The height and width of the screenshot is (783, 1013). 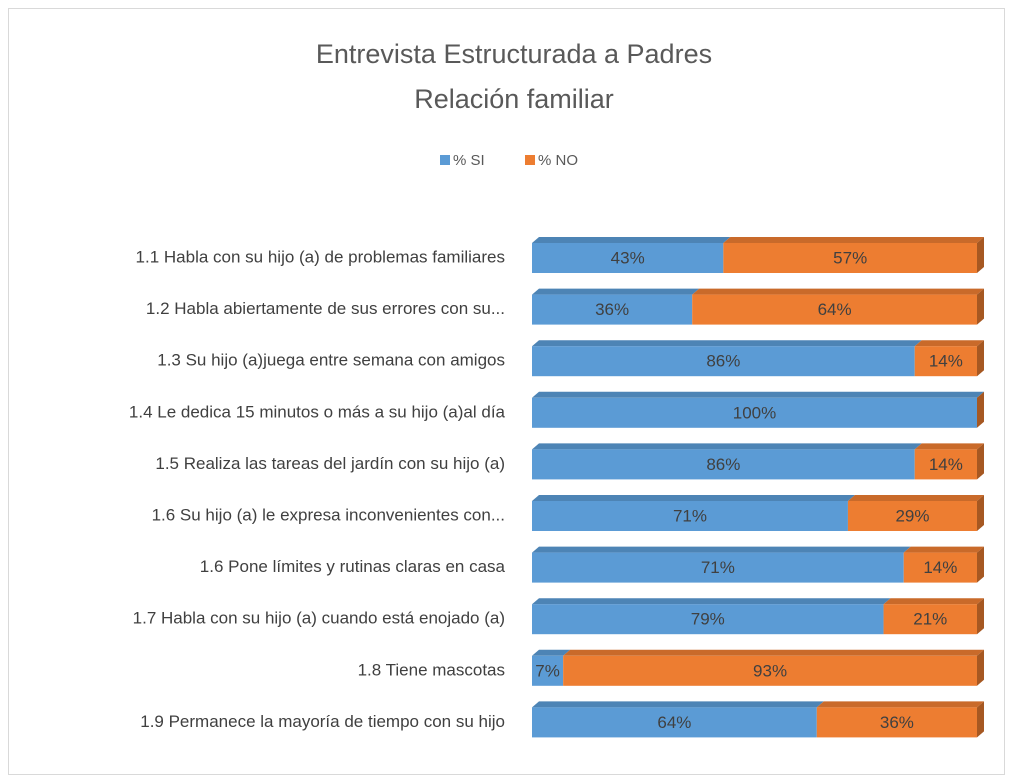 What do you see at coordinates (514, 54) in the screenshot?
I see `chart-title: Entrevista Estructurada a Padres` at bounding box center [514, 54].